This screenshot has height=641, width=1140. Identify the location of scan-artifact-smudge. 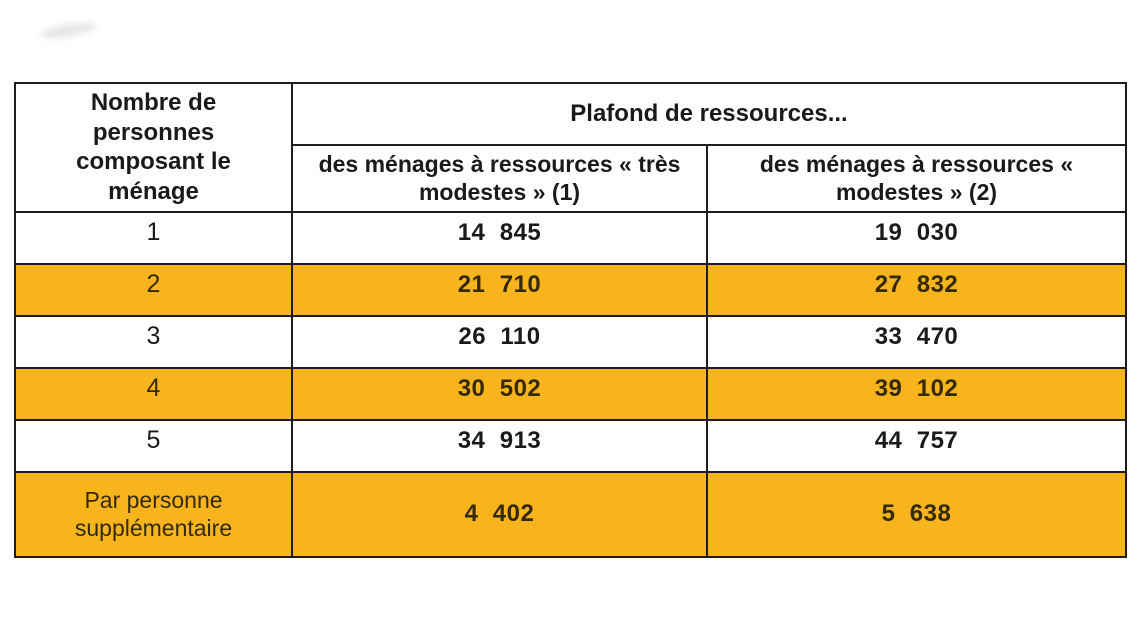
(68, 30).